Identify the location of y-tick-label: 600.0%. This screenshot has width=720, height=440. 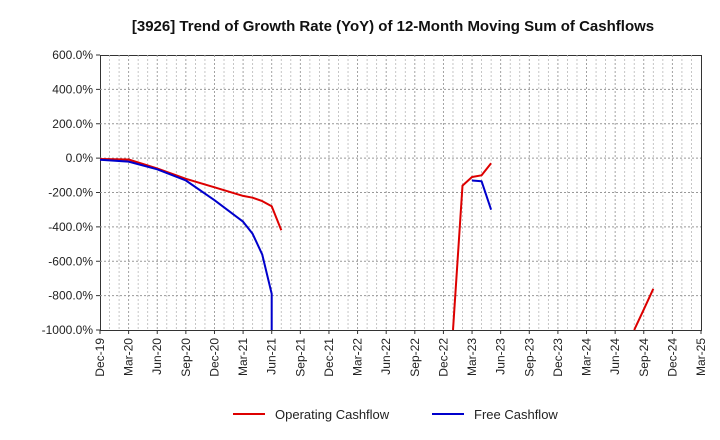
(72, 55).